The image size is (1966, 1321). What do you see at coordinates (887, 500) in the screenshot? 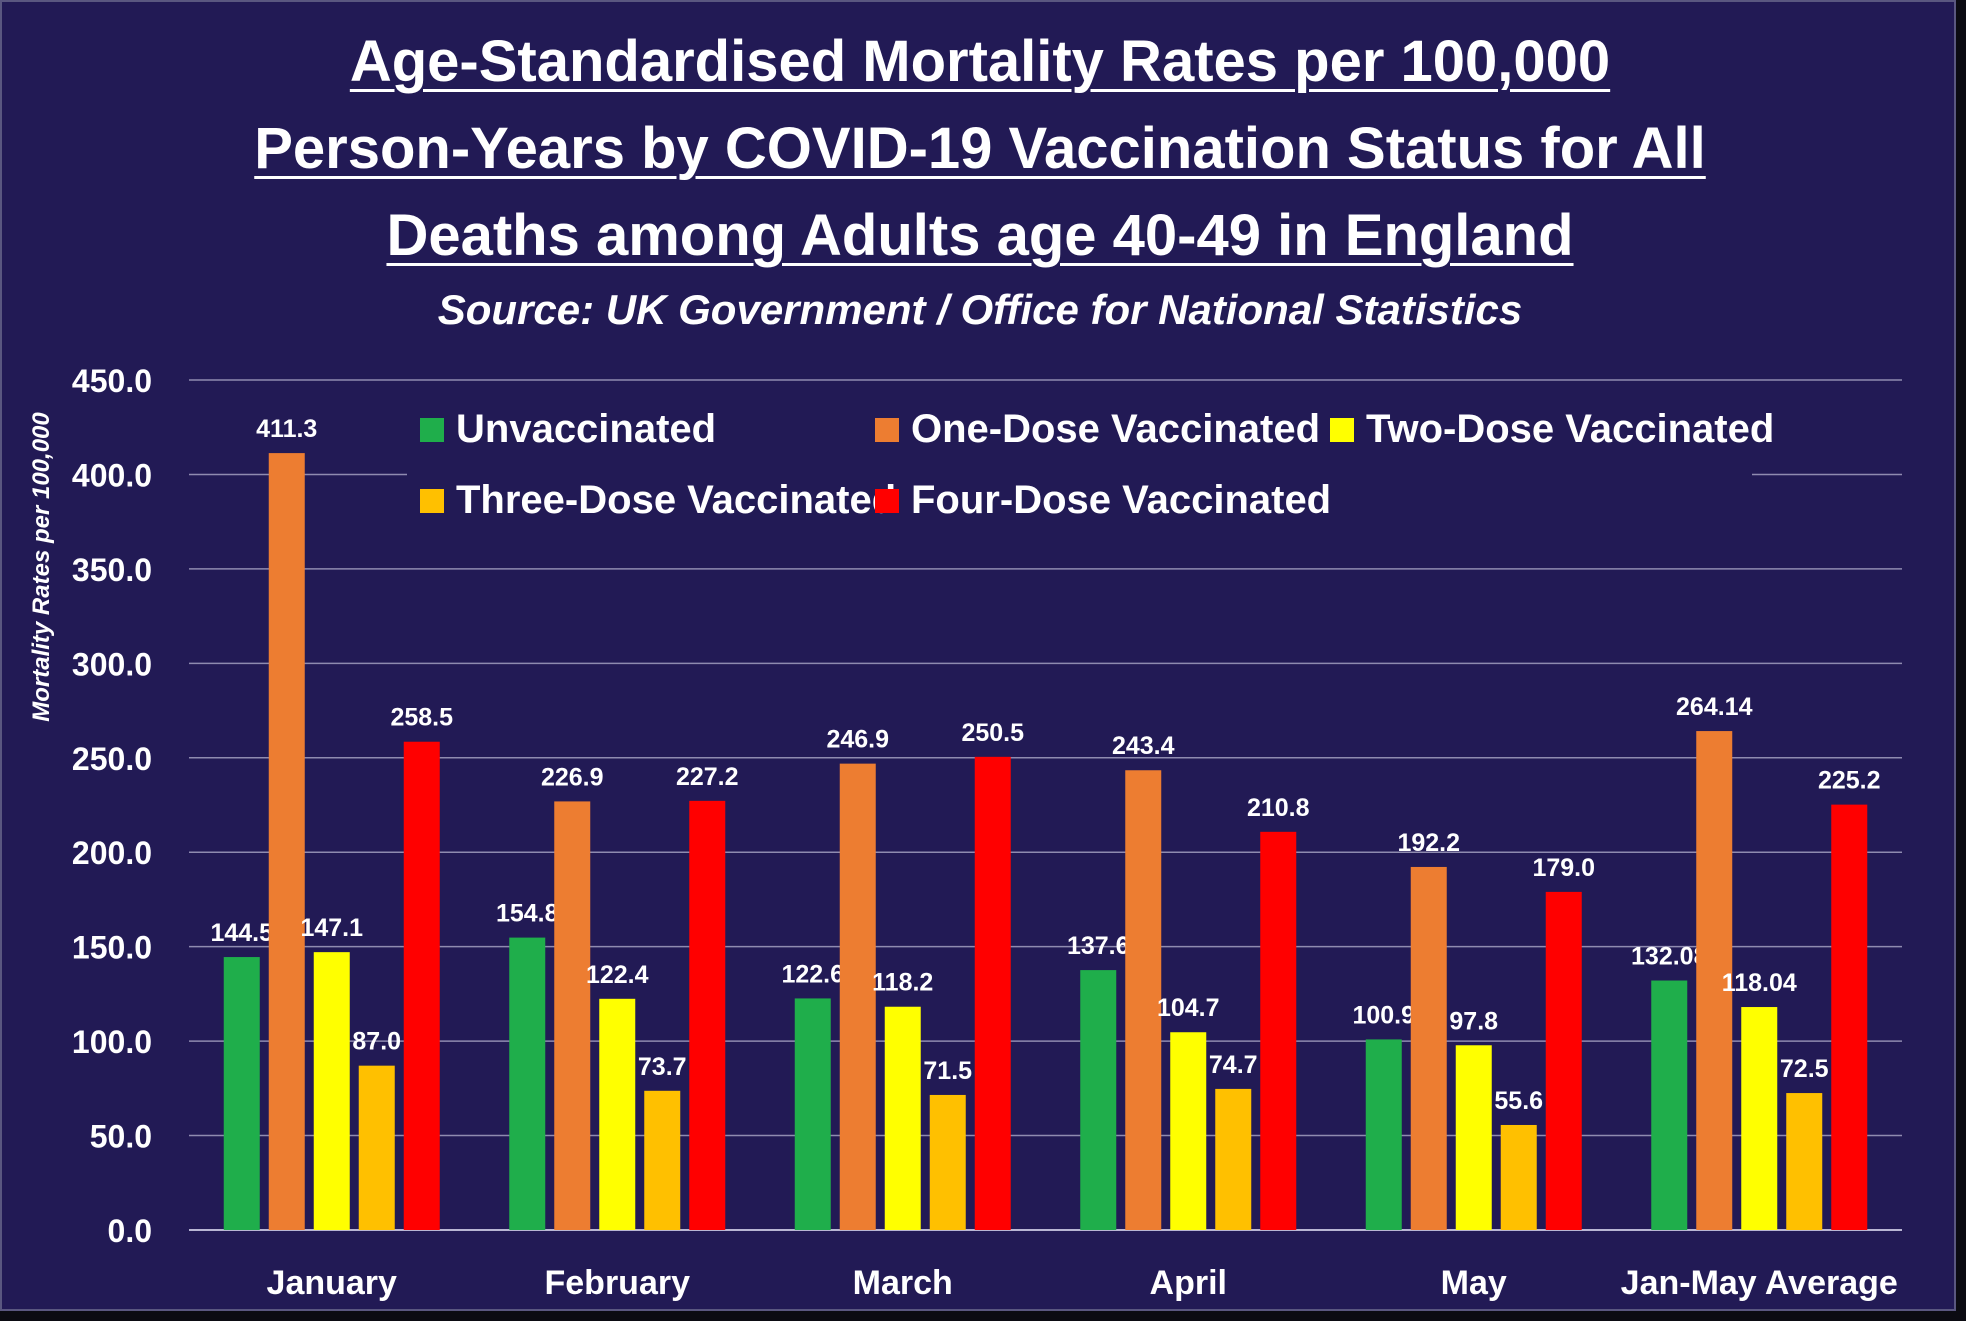
I see `legend-swatch-four-dose` at bounding box center [887, 500].